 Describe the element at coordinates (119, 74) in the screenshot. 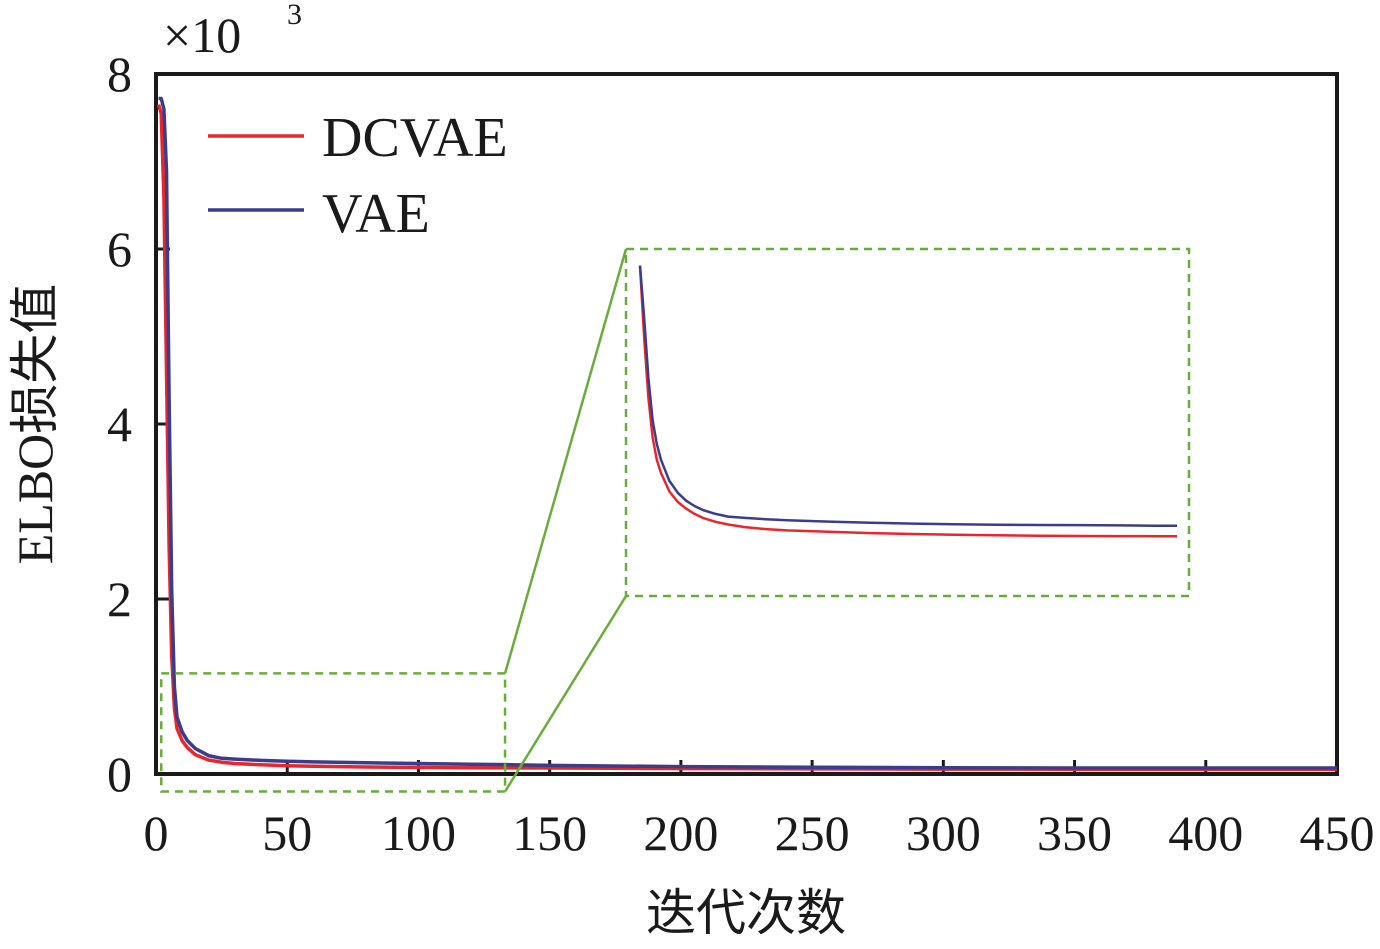

I see `y-tick-label: 8` at that location.